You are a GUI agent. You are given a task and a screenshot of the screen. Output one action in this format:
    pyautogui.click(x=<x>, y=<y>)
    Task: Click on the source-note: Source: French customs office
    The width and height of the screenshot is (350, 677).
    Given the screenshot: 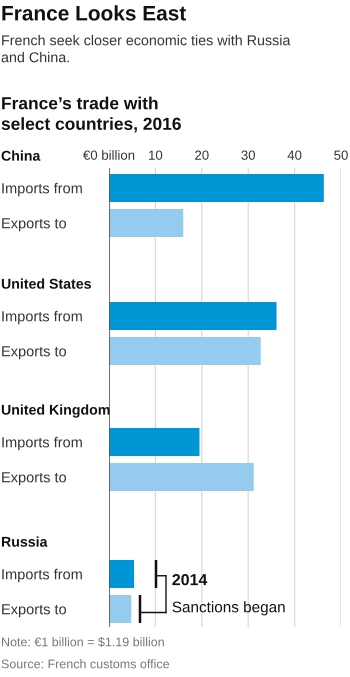 What is the action you would take?
    pyautogui.click(x=86, y=663)
    